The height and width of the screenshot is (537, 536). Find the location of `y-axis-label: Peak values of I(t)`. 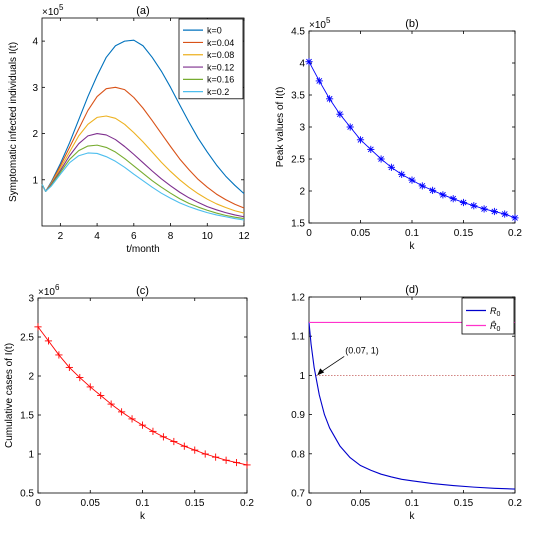

y-axis-label: Peak values of I(t) is located at coordinates (280, 127).